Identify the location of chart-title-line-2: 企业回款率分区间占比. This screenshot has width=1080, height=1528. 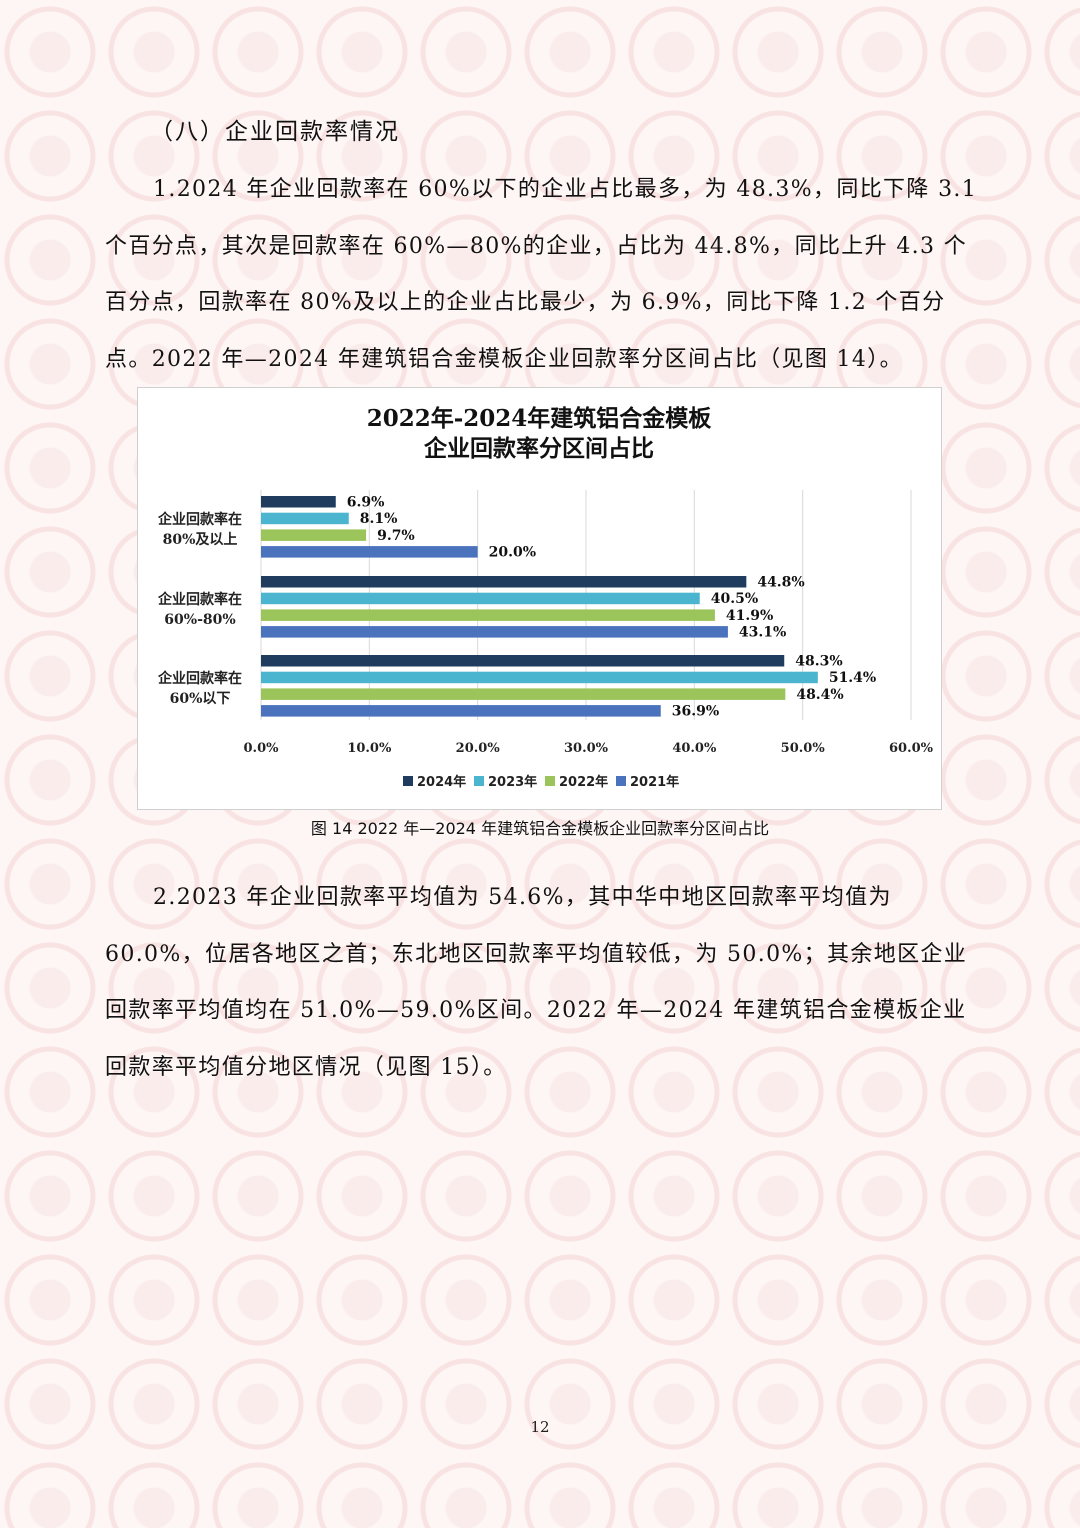
(538, 448).